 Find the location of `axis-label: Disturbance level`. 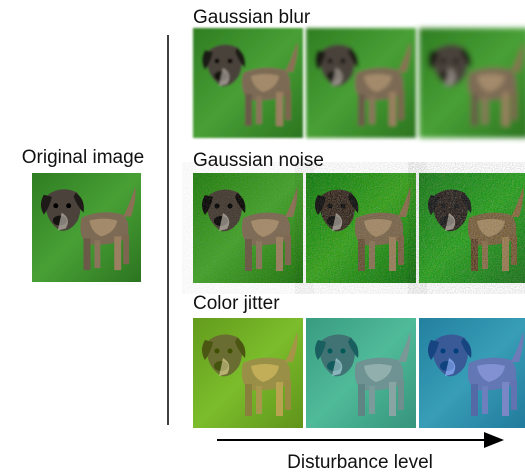

axis-label: Disturbance level is located at coordinates (360, 462).